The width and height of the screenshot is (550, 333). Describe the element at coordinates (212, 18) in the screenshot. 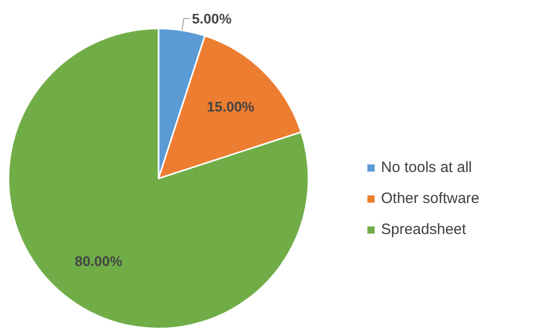

I see `data-label: 5.00%` at that location.